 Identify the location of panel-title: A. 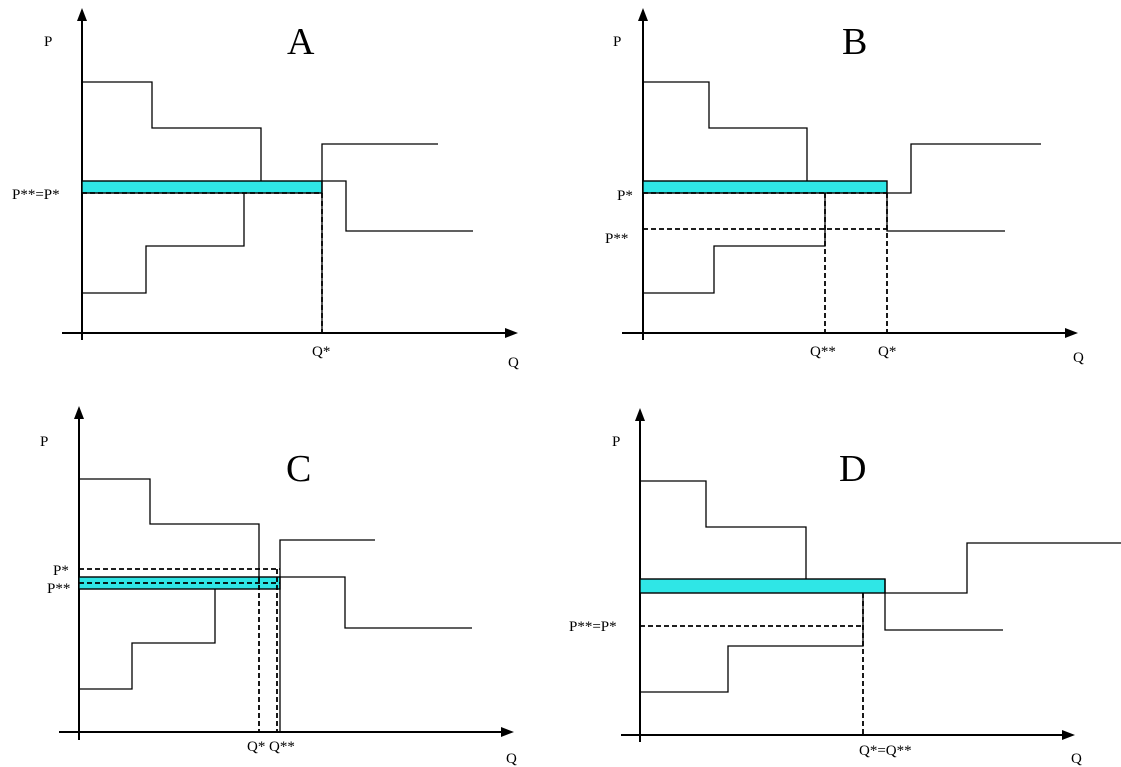
(301, 42).